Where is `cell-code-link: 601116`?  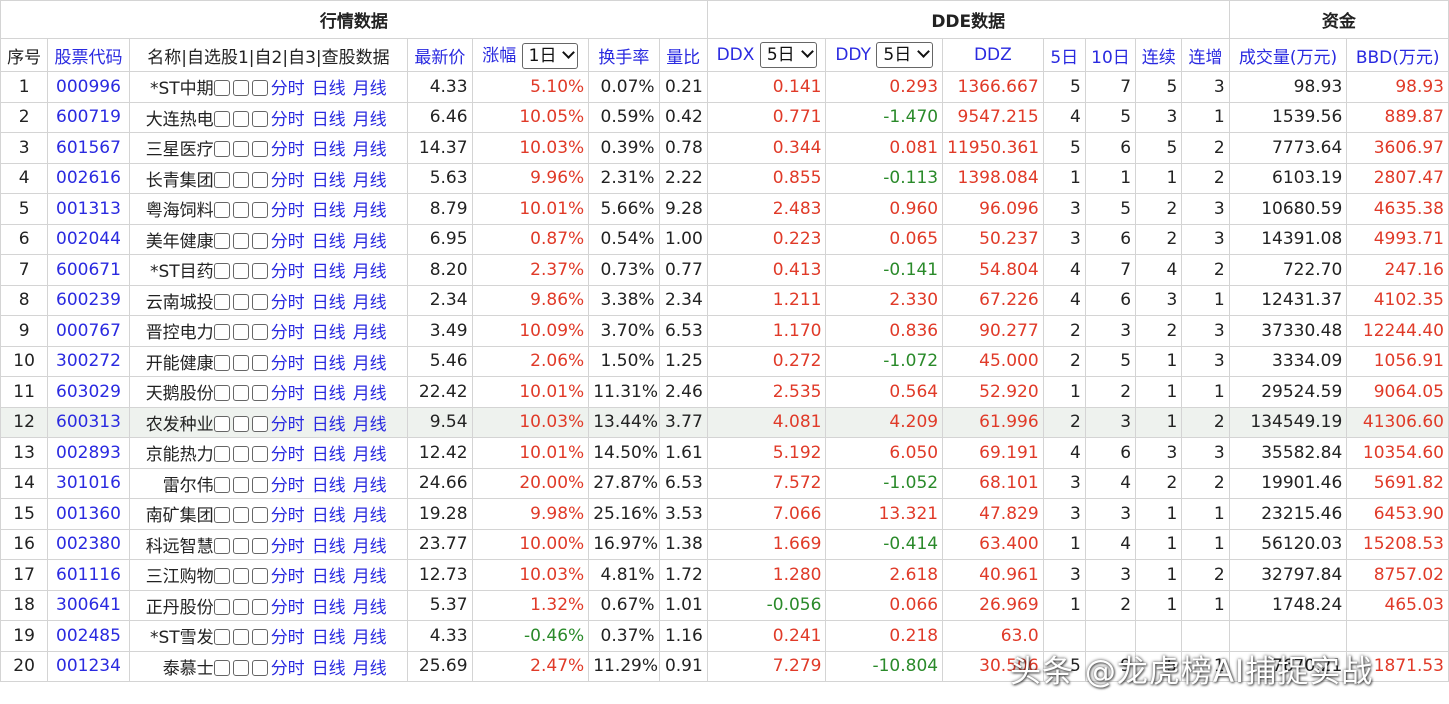 cell-code-link: 601116 is located at coordinates (88, 575).